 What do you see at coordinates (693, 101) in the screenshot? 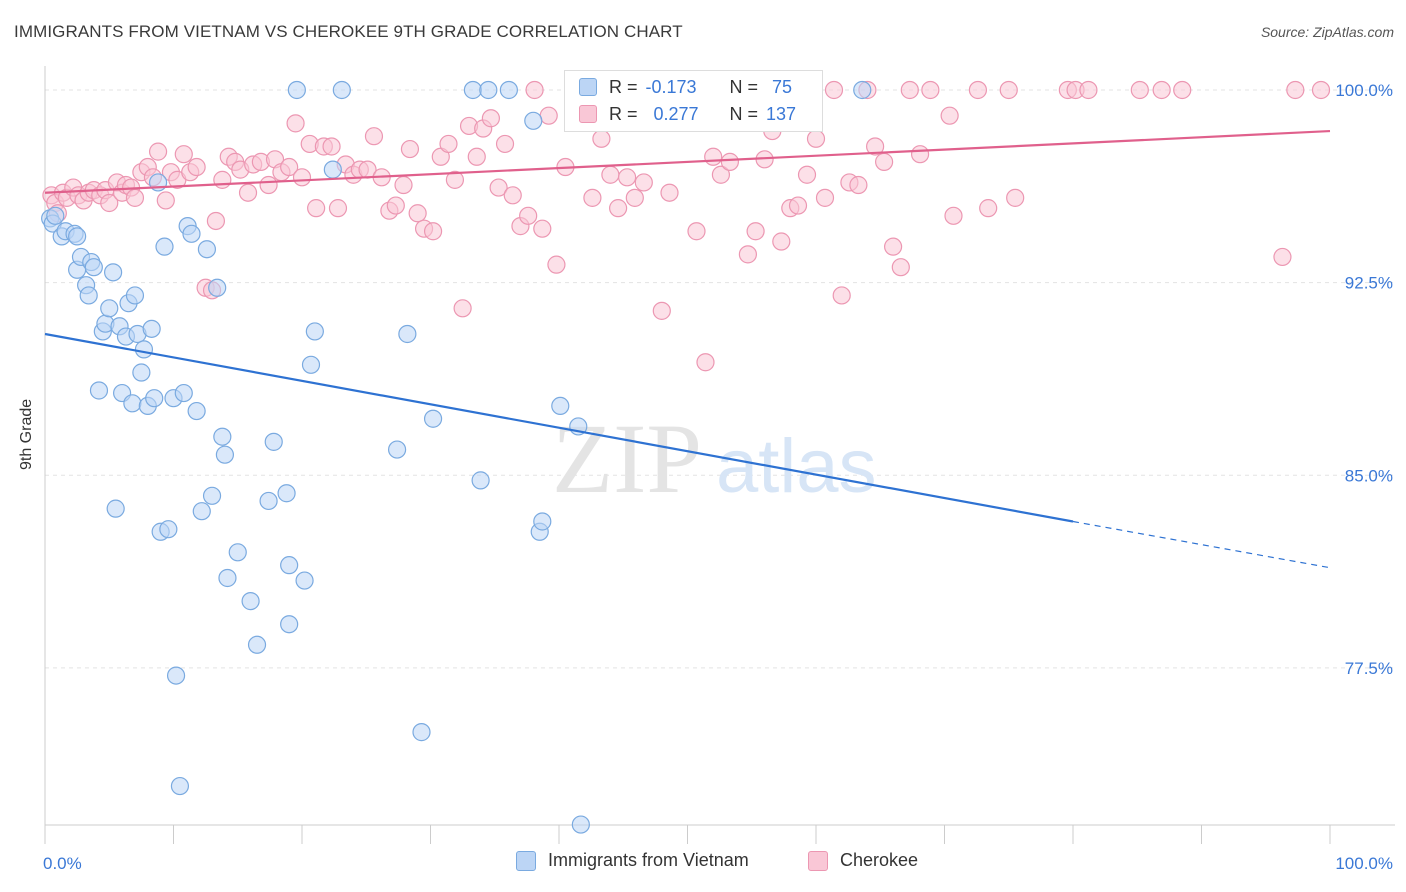
I see `stats-legend: R = -0.173 N = 75 R = 0.277 N = 137` at bounding box center [693, 101].